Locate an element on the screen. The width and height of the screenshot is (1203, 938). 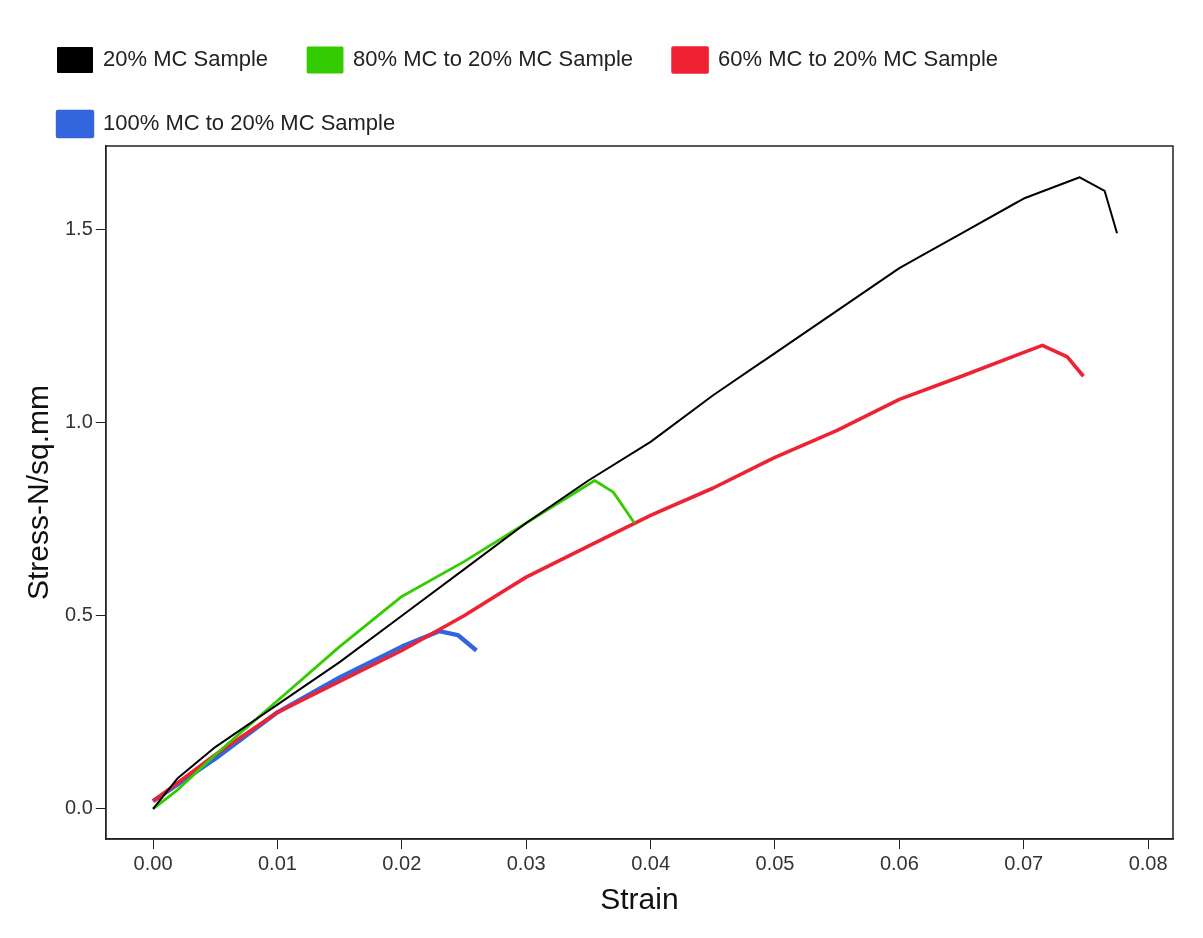
x-tick-label: 0.06 is located at coordinates (899, 862).